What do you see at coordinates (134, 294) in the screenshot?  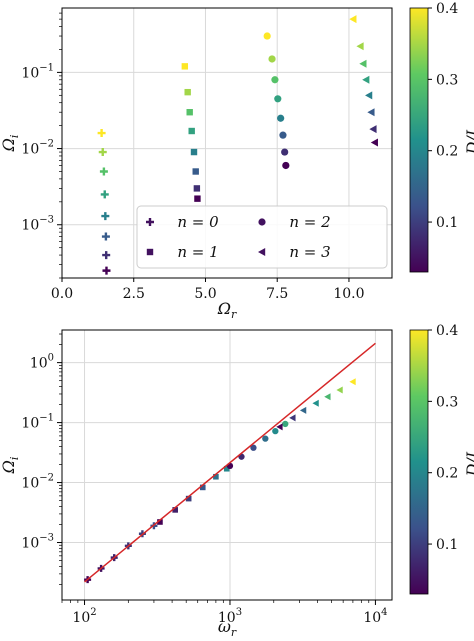 I see `x-tick-label: 2.5` at bounding box center [134, 294].